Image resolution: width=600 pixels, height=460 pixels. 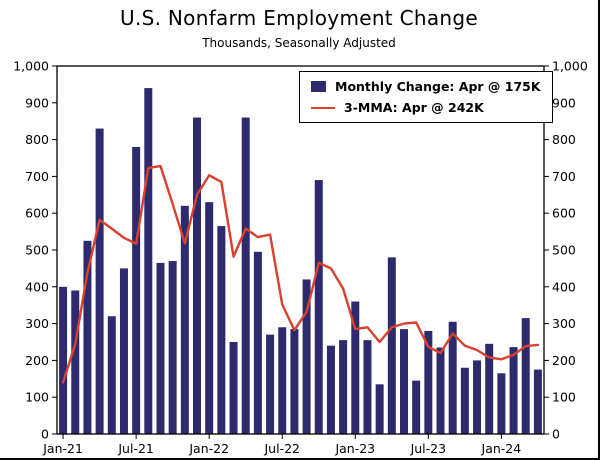 What do you see at coordinates (564, 102) in the screenshot?
I see `y-axis-label-right: 900` at bounding box center [564, 102].